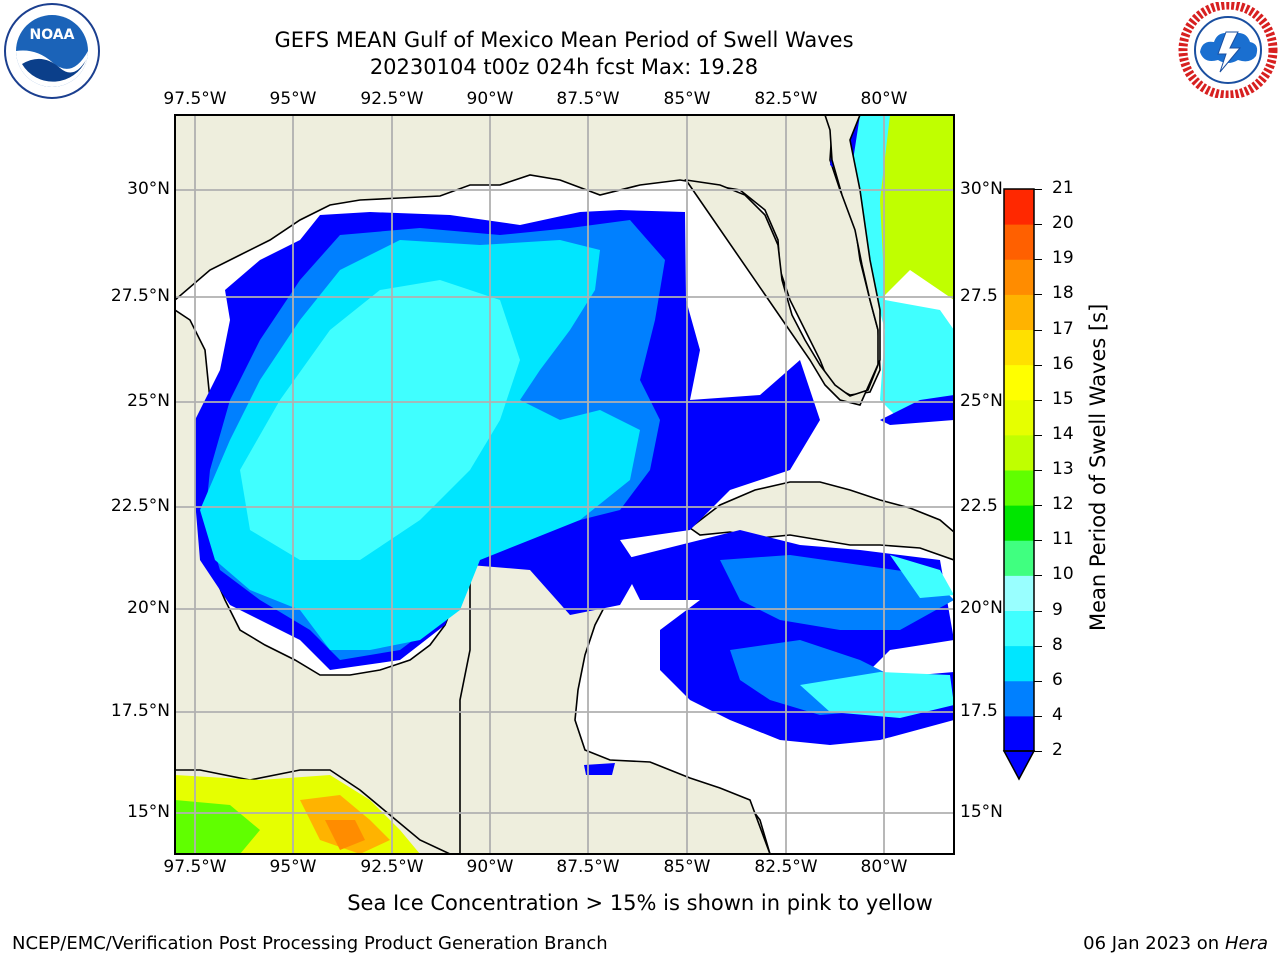 The height and width of the screenshot is (960, 1280). Describe the element at coordinates (195, 99) in the screenshot. I see `lon-tick-top: 97.5°W` at that location.